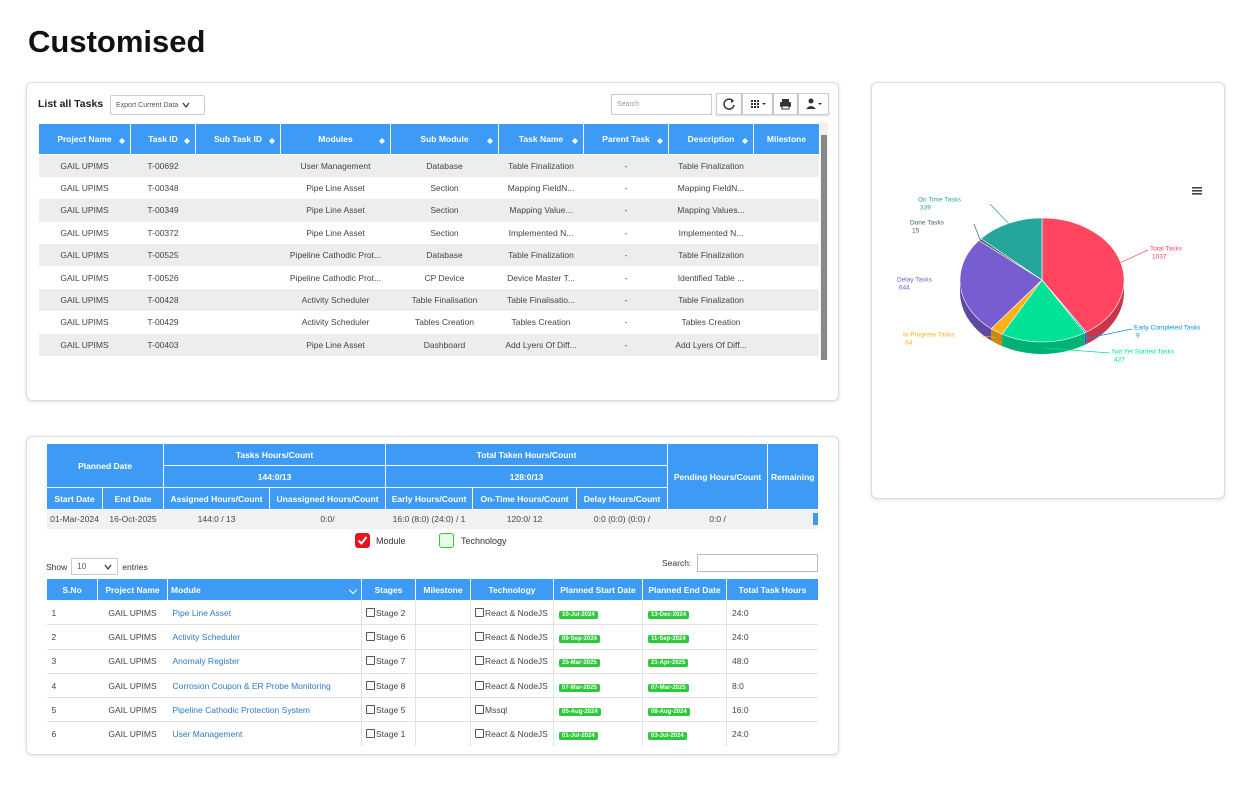 The width and height of the screenshot is (1244, 798). I want to click on module-link: Anomaly Register, so click(264, 661).